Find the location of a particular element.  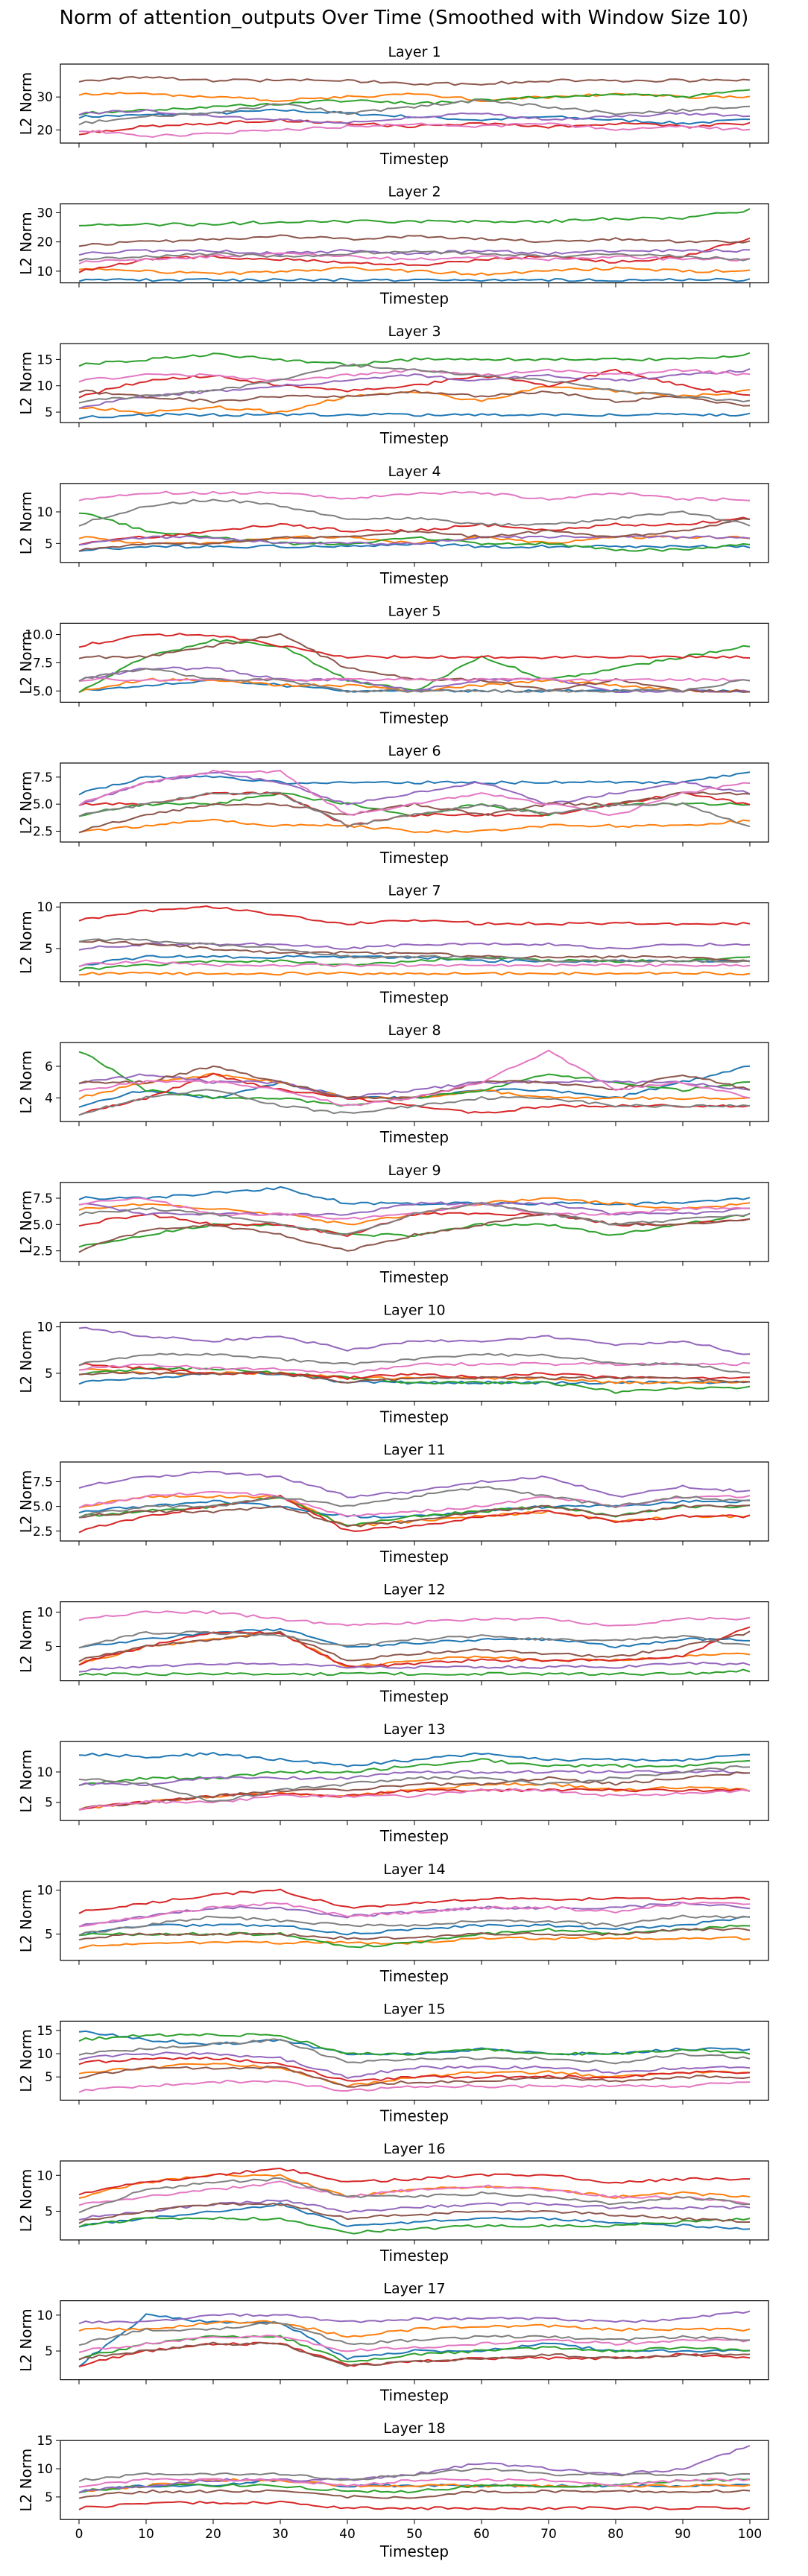

subplot-layer-4: Layer 4 5 10 Timestep L2 Norm is located at coordinates (393, 525).